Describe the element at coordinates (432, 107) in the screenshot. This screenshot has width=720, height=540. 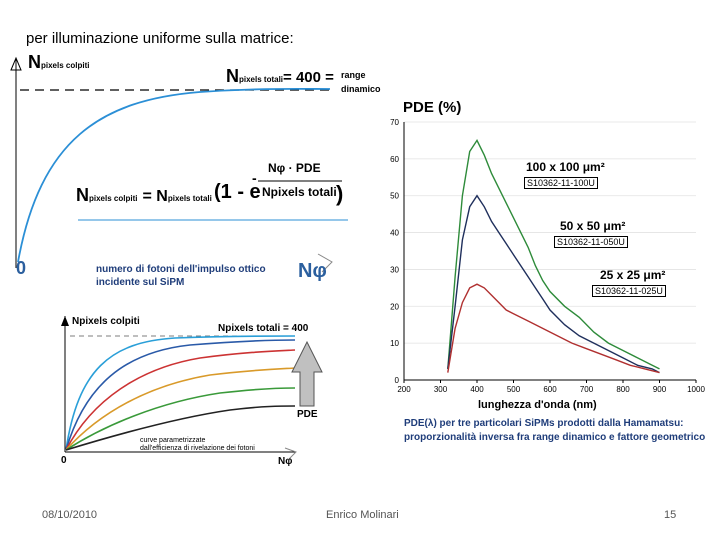
I see `pde-chart-title: PDE (%)` at that location.